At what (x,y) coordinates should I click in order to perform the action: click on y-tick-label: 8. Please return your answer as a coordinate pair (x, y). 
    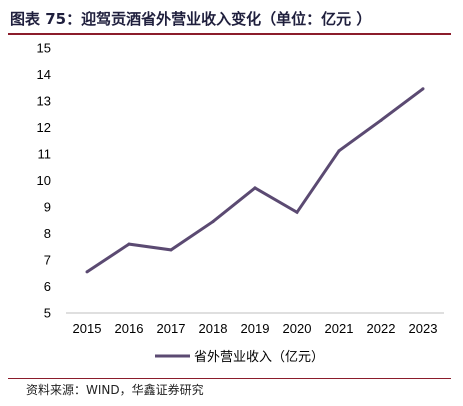
    Looking at the image, I should click on (47, 233).